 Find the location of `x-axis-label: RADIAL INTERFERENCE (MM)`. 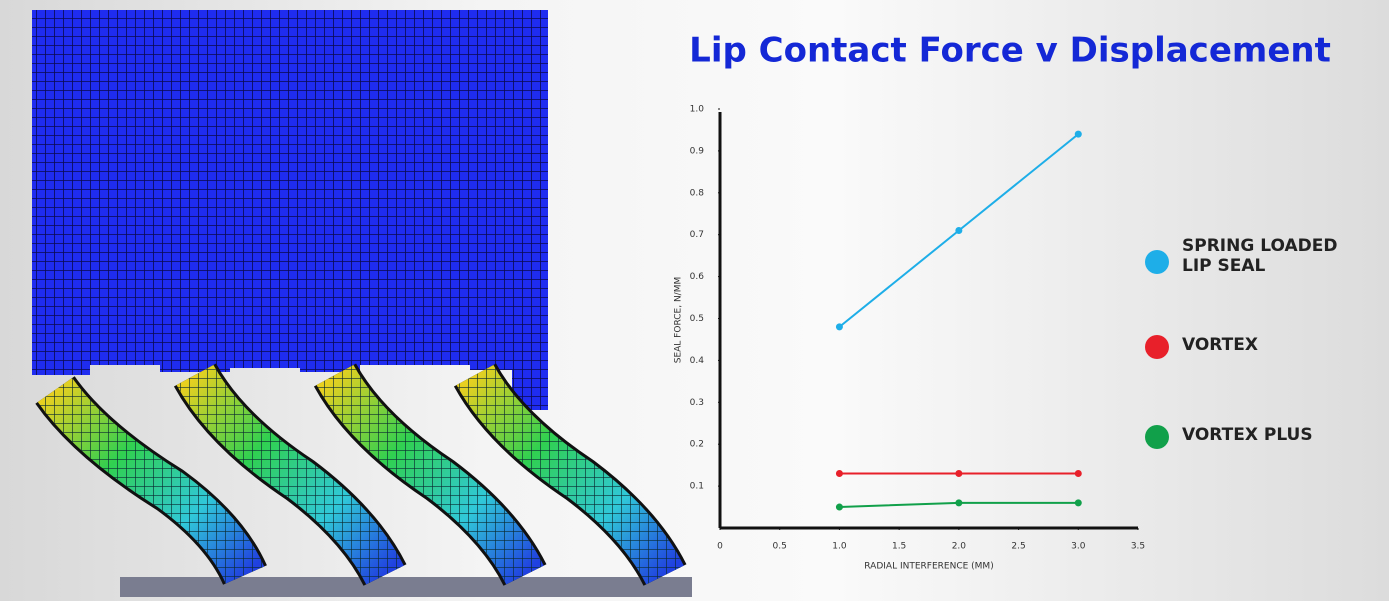

x-axis-label: RADIAL INTERFERENCE (MM) is located at coordinates (928, 567).